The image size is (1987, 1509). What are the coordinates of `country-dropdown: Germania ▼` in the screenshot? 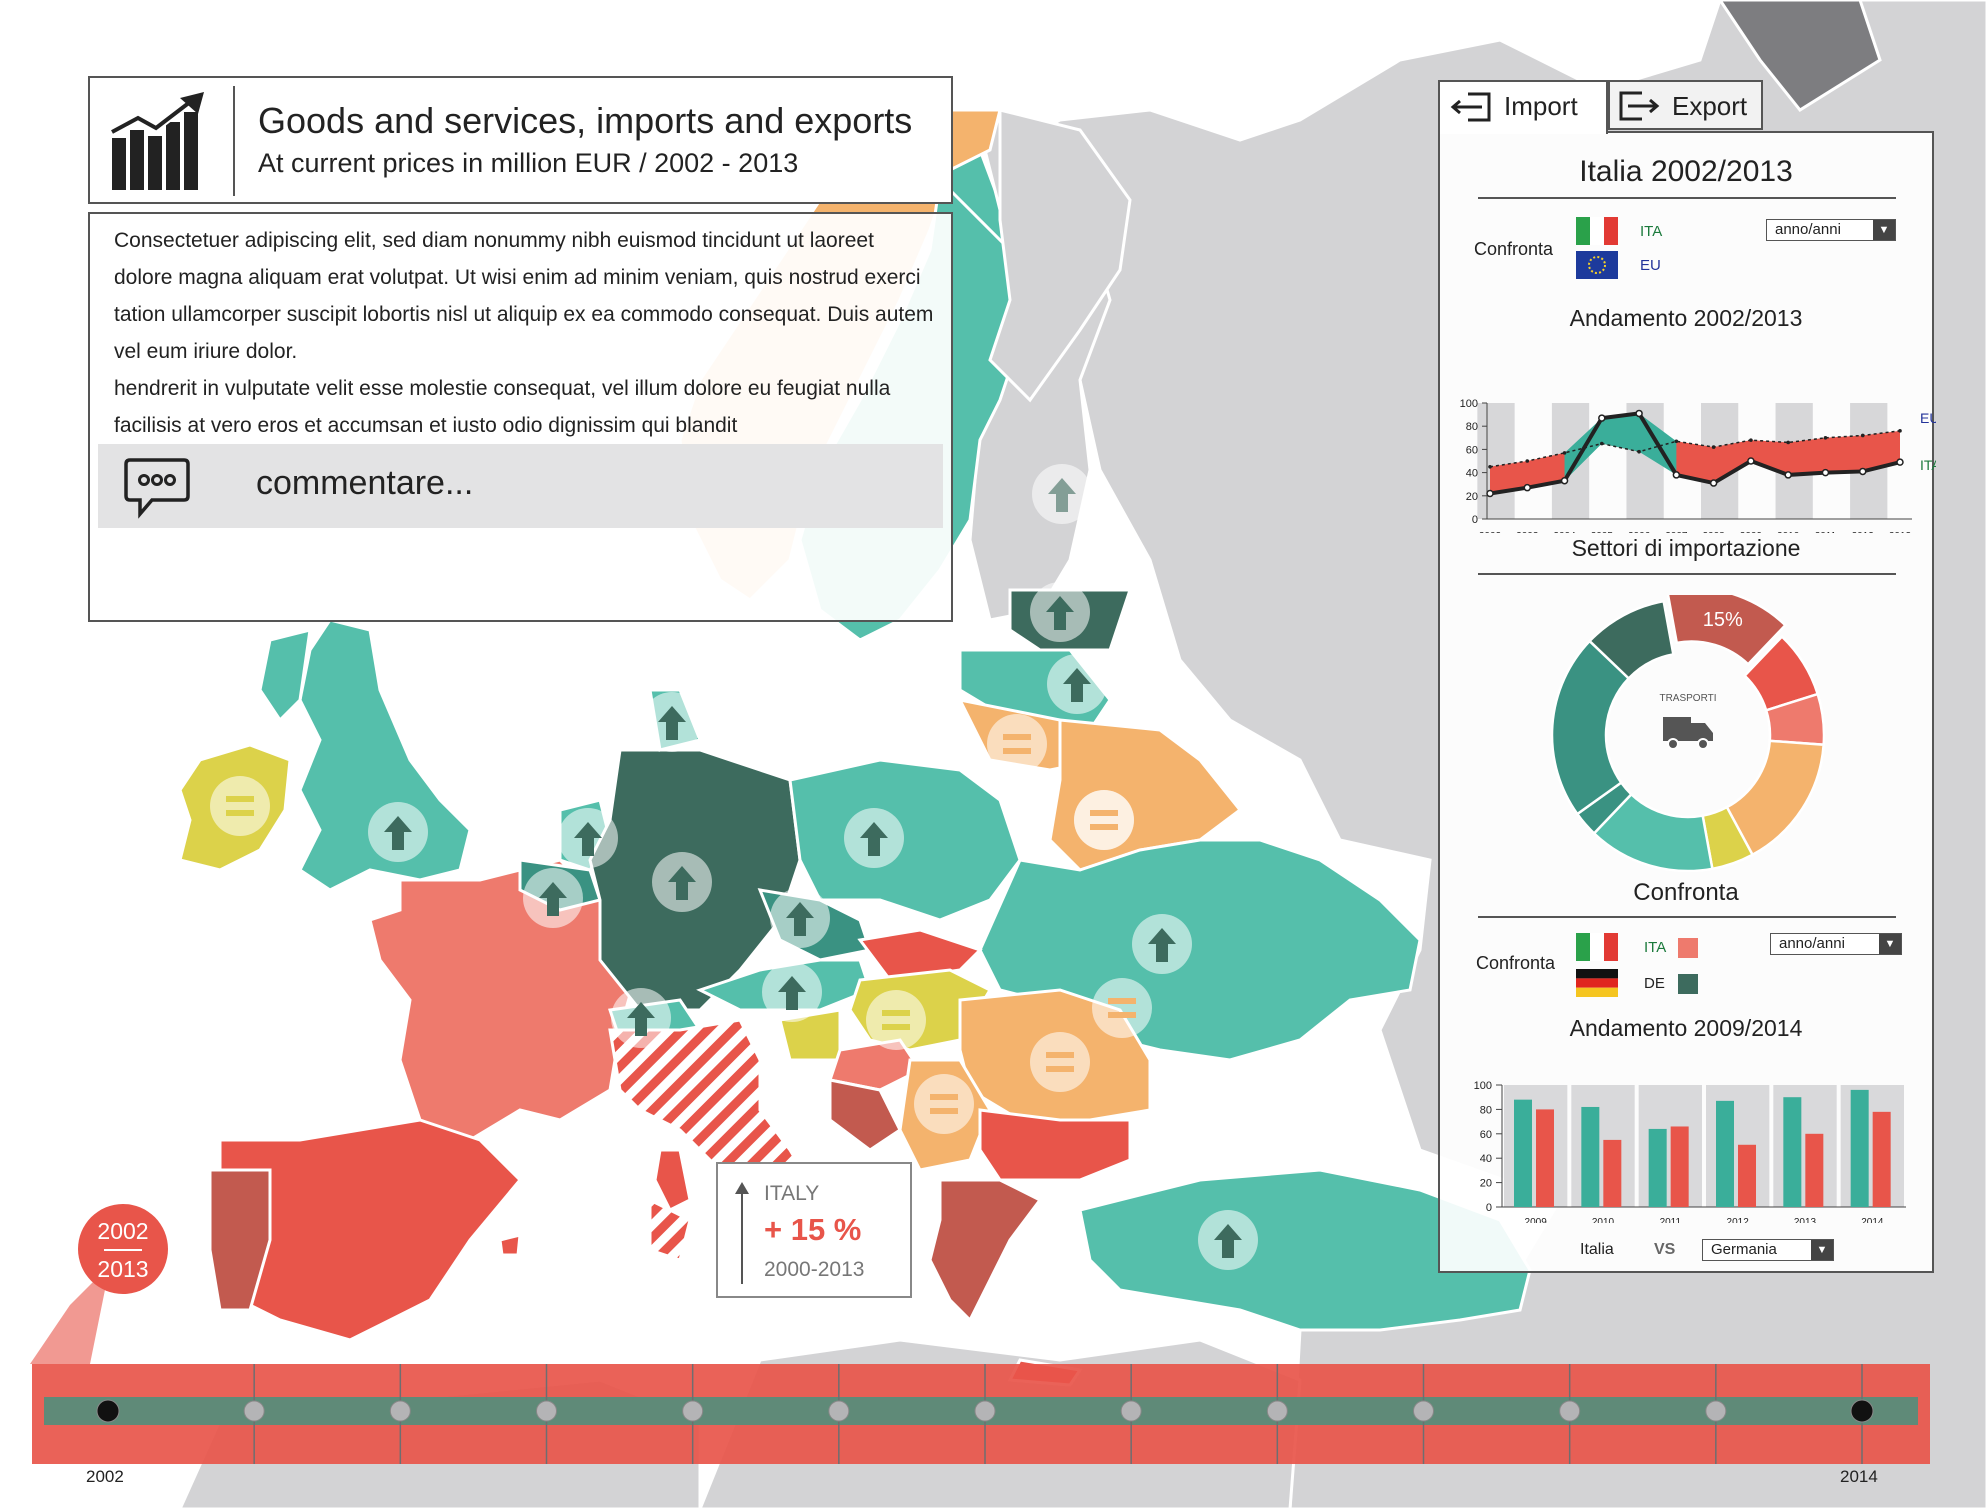 It's located at (1768, 1250).